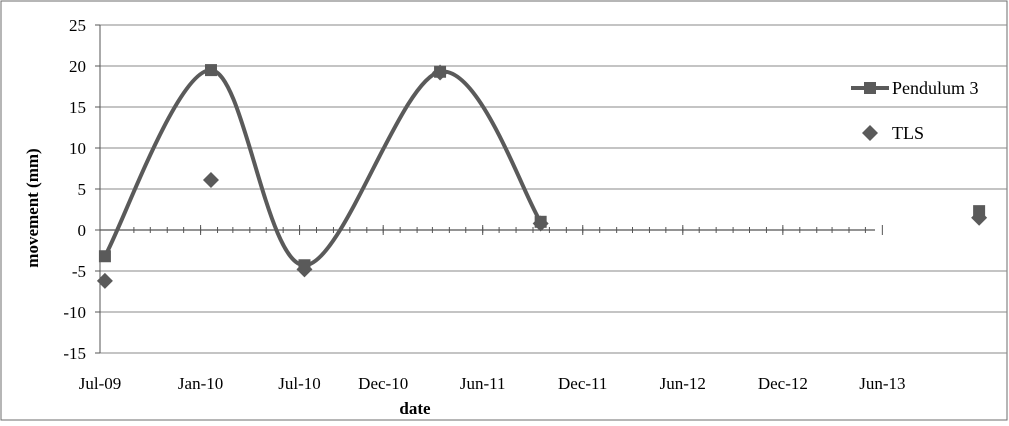 This screenshot has width=1009, height=426. Describe the element at coordinates (299, 383) in the screenshot. I see `x-tick-label: Jul-10` at that location.